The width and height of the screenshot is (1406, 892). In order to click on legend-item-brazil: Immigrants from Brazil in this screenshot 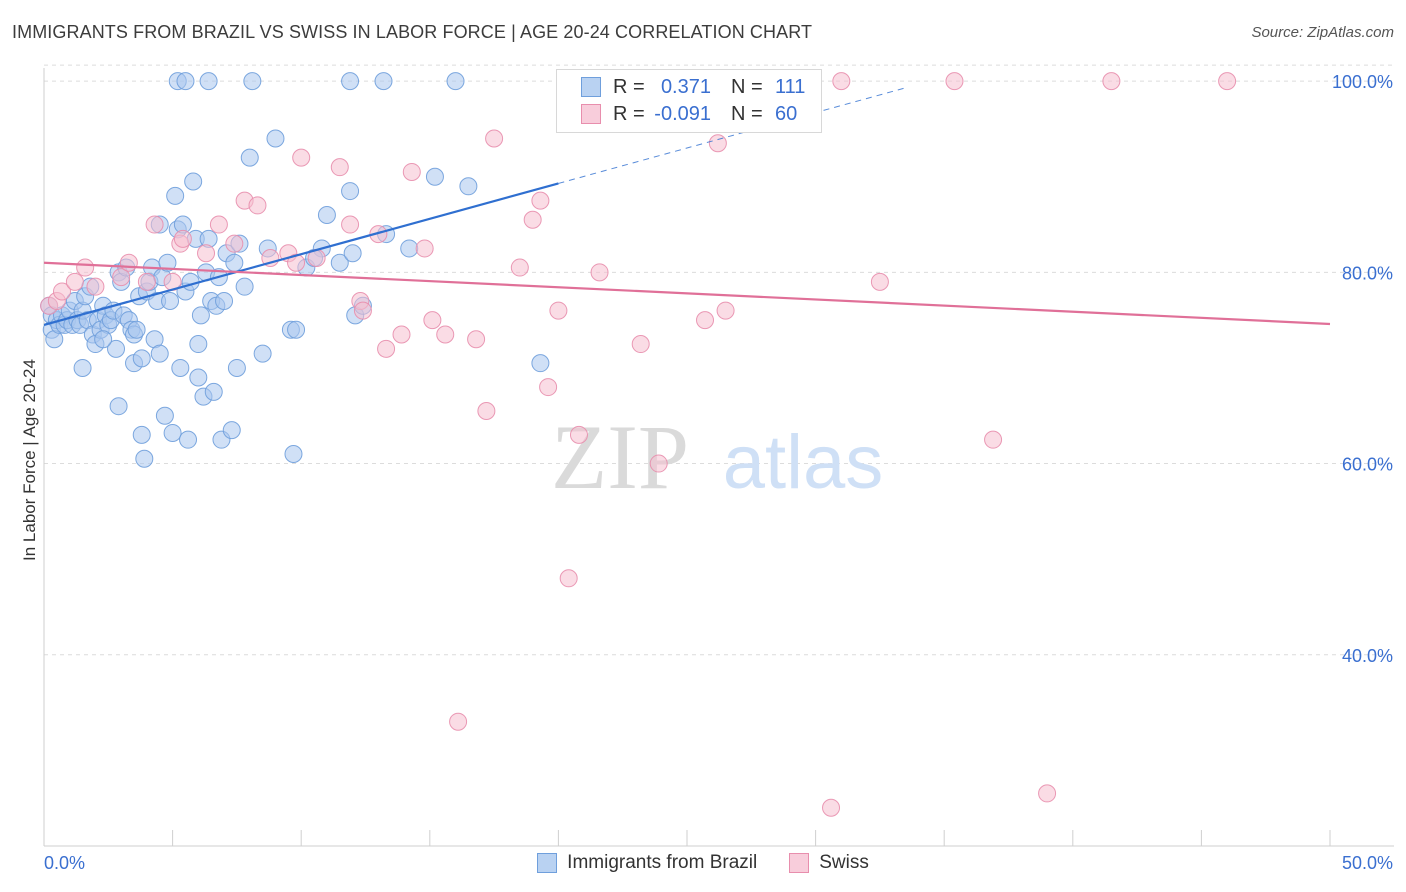, I will do `click(647, 863)`.